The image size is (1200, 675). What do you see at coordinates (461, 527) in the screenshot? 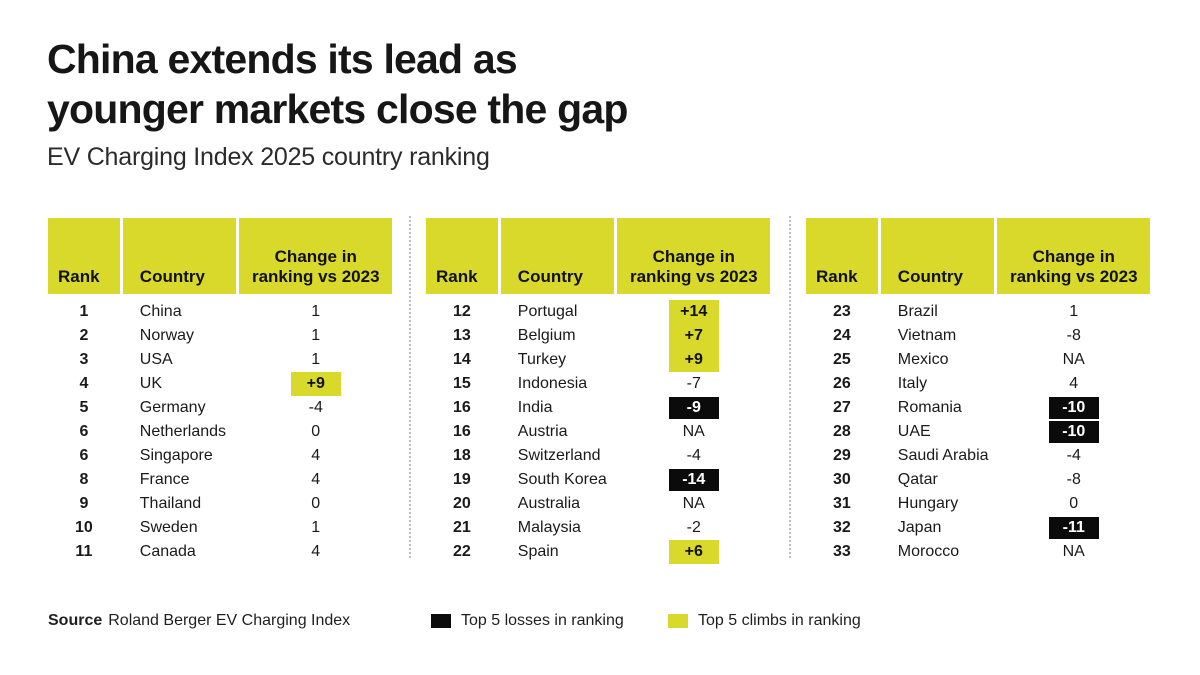
I see `rank-cell: 21` at bounding box center [461, 527].